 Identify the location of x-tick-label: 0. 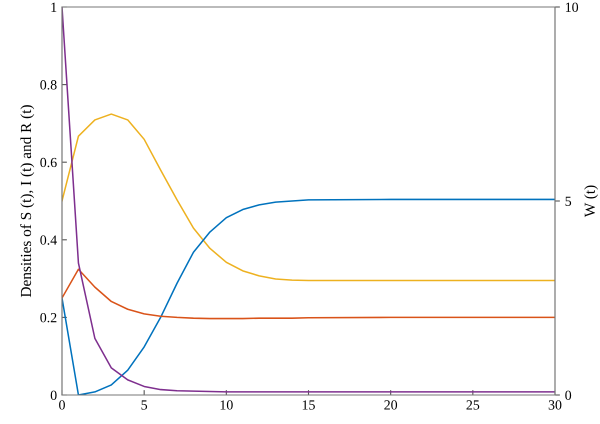
(62, 405).